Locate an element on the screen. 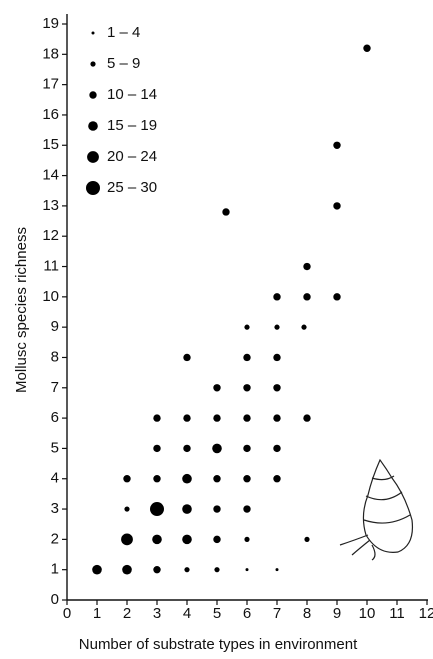 The image size is (433, 659). legend-label: 10 – 14 is located at coordinates (132, 94).